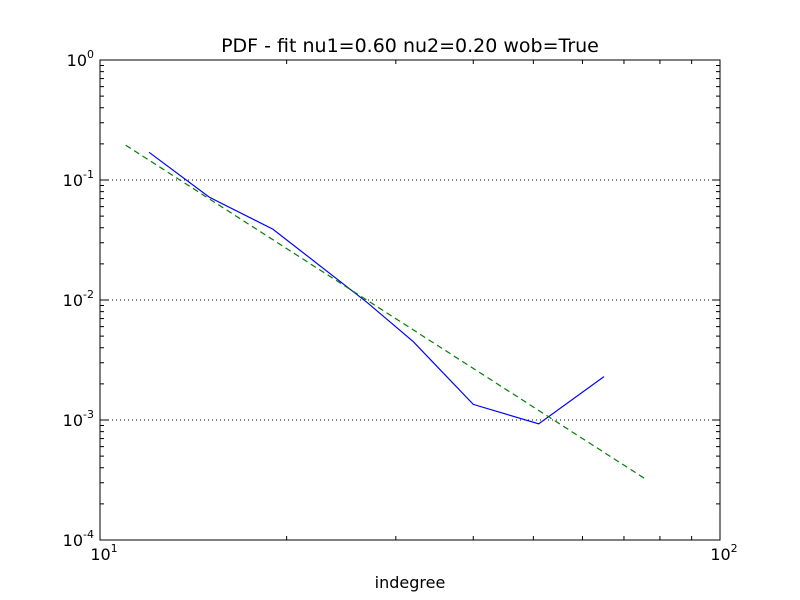  I want to click on y-tick-label: 10⁻¹, so click(78, 179).